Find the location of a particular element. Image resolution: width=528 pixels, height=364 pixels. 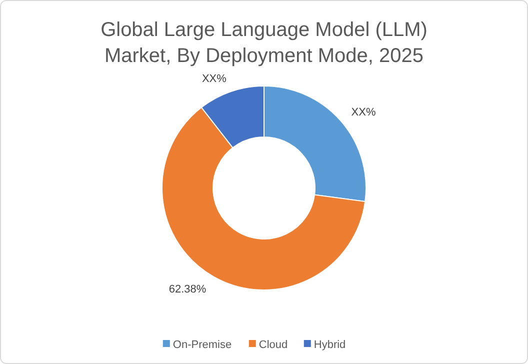

chart-title: Global Large Language Model (LLM) Market, By Deployment Mode, 2025 is located at coordinates (264, 43).